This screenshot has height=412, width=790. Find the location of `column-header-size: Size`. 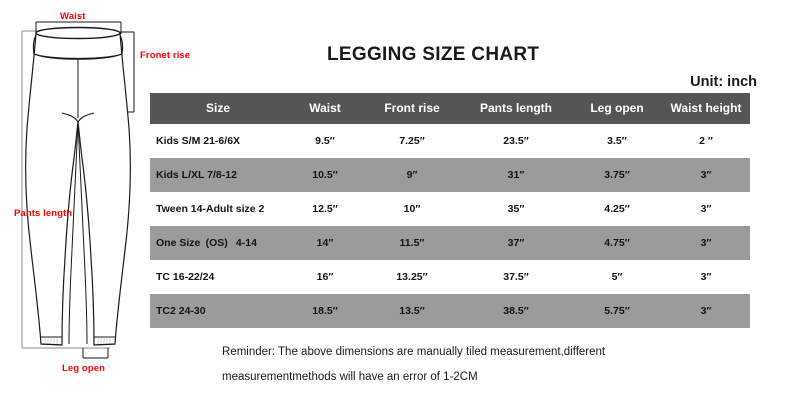

column-header-size: Size is located at coordinates (218, 108).